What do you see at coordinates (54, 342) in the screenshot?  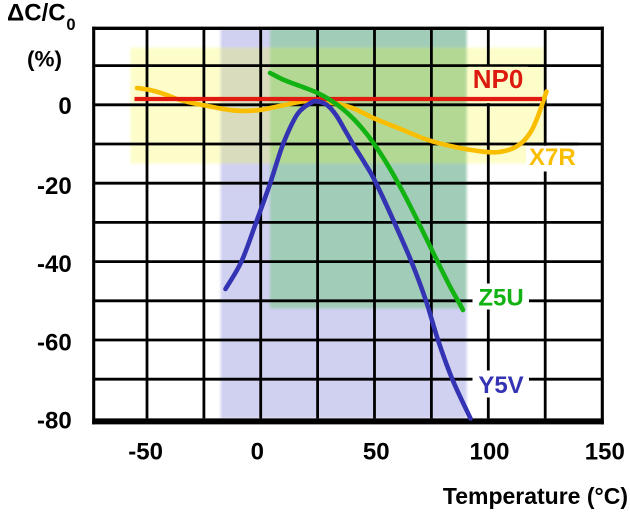 I see `svg-text: -60` at bounding box center [54, 342].